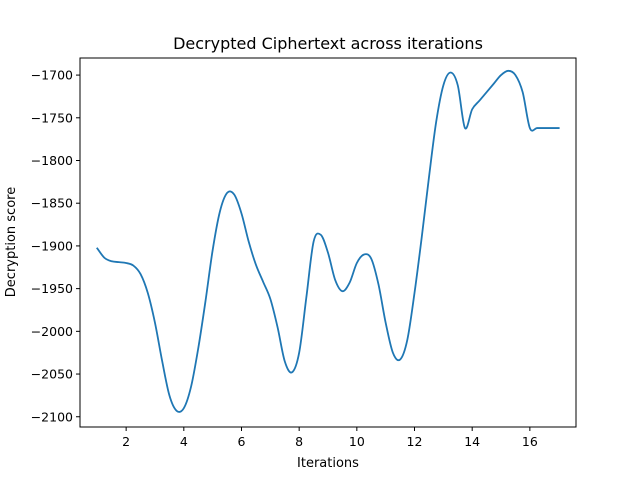  Describe the element at coordinates (472, 441) in the screenshot. I see `x-tick-label: 14` at that location.